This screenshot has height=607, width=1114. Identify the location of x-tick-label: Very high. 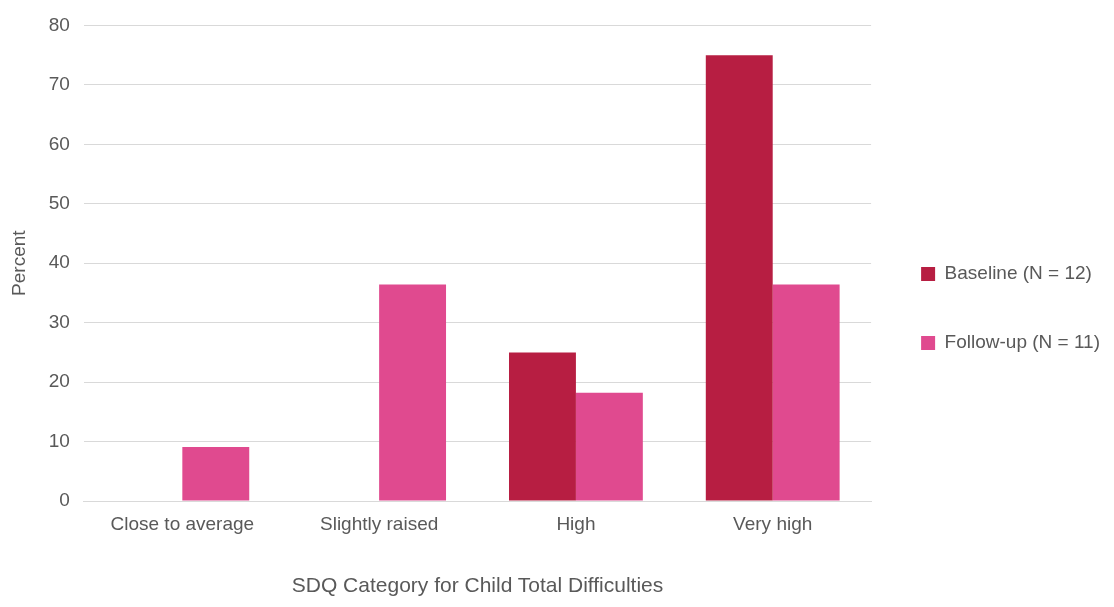
(773, 523).